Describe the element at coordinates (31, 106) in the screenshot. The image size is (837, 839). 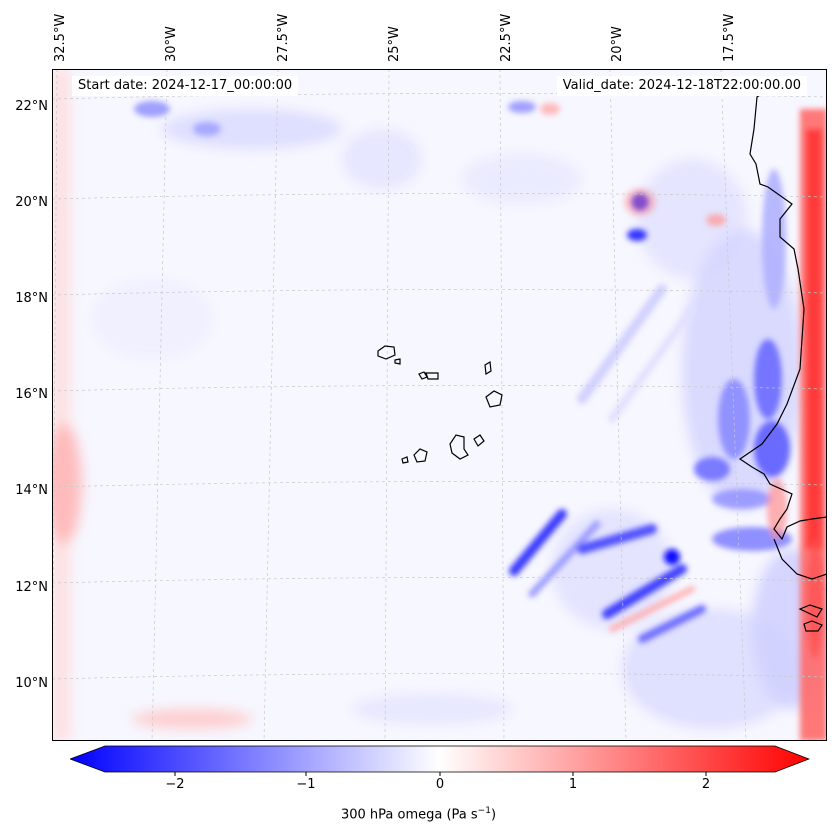
I see `lat-label: 22°N` at that location.